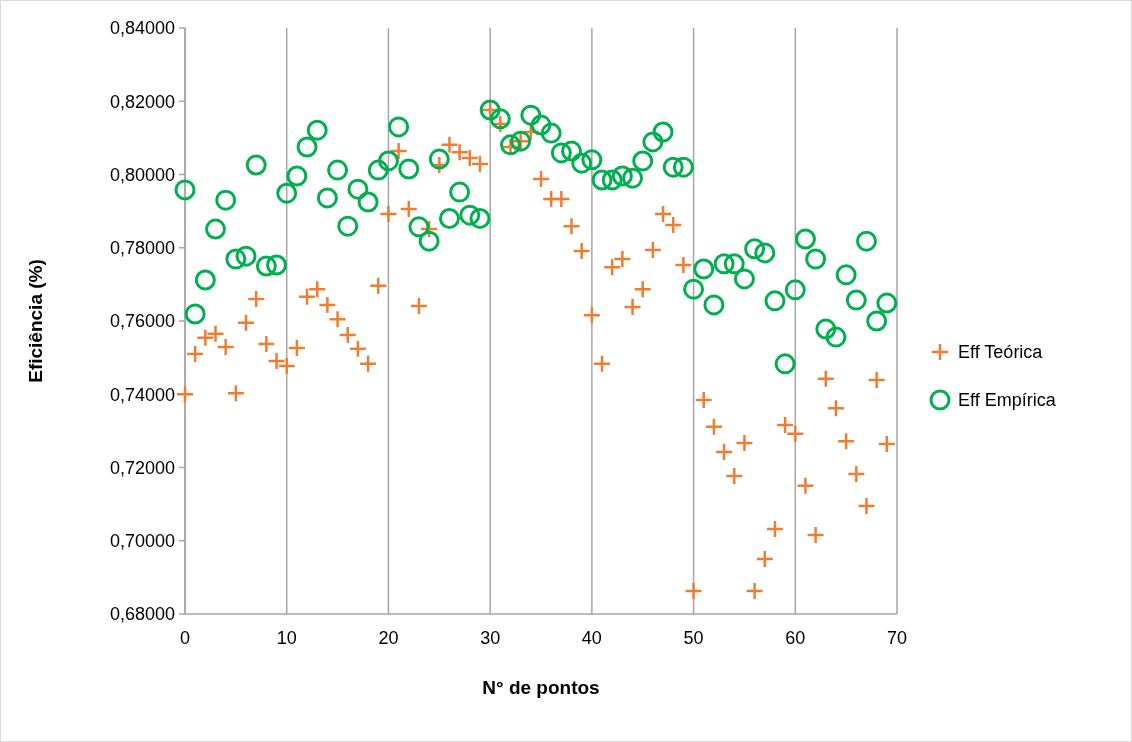 Image resolution: width=1132 pixels, height=742 pixels. What do you see at coordinates (142, 614) in the screenshot?
I see `y-tick-label: 0,68000` at bounding box center [142, 614].